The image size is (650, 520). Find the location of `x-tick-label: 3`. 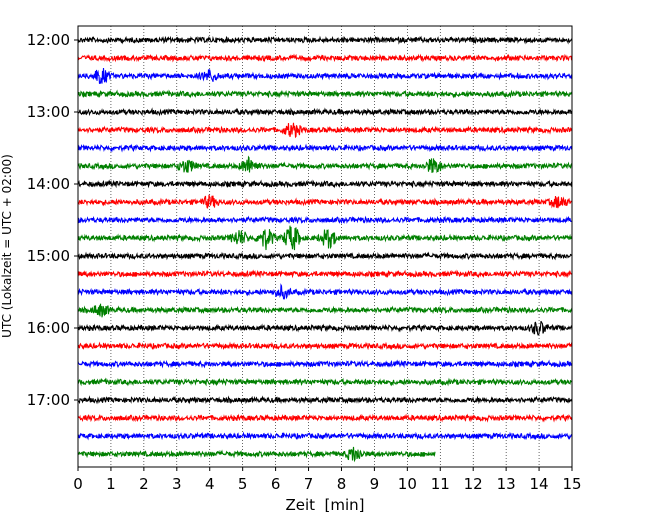

x-tick-label: 3 is located at coordinates (177, 484).